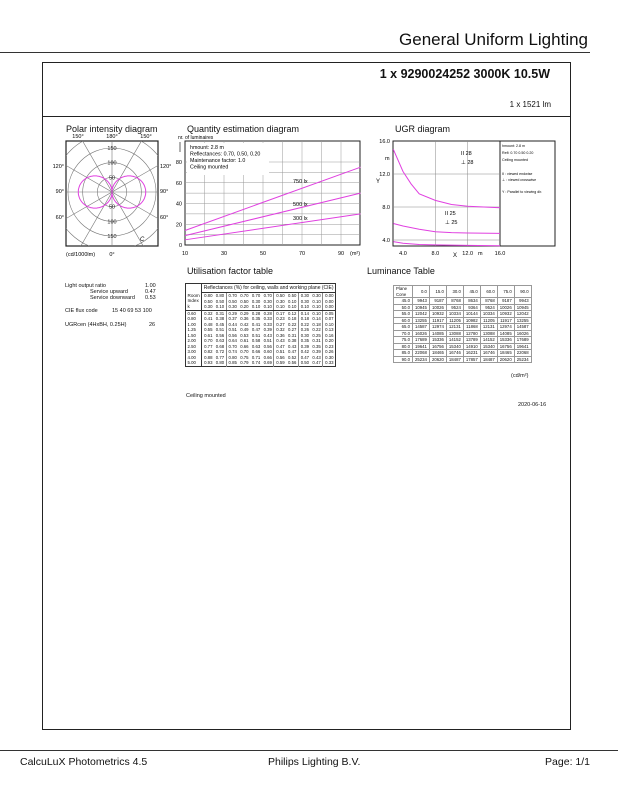 Image resolution: width=618 pixels, height=800 pixels. What do you see at coordinates (300, 182) in the screenshot?
I see `series-label: 750 lx` at bounding box center [300, 182].